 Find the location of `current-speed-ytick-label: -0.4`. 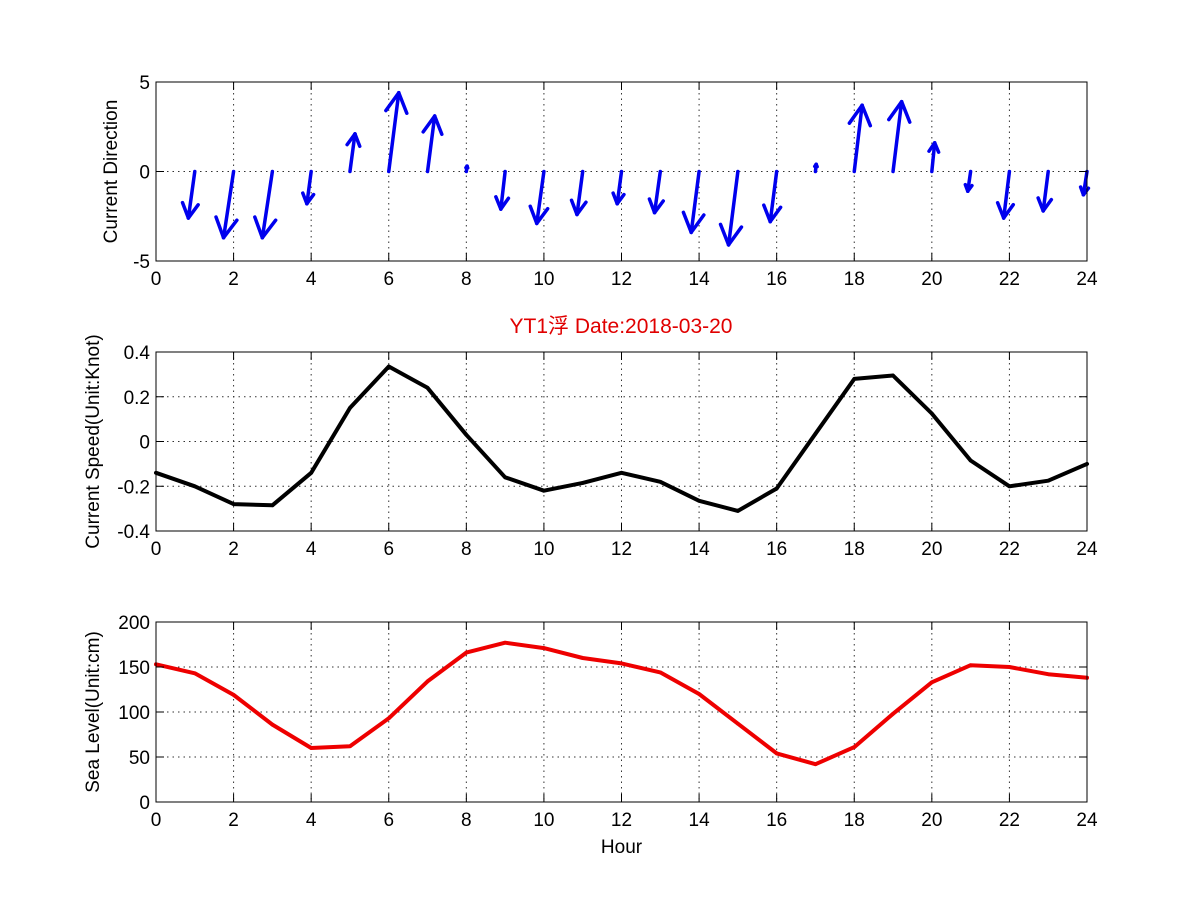

current-speed-ytick-label: -0.4 is located at coordinates (133, 532).